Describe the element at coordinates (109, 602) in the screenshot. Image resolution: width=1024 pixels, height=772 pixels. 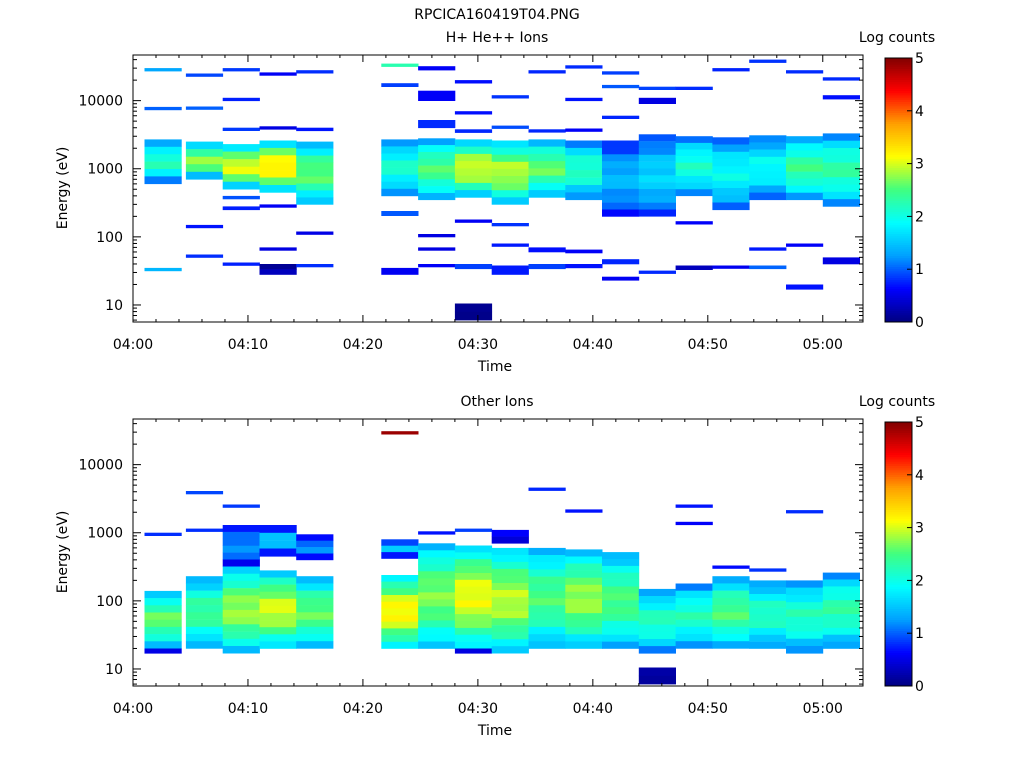
I see `y-tick-label: 100` at that location.